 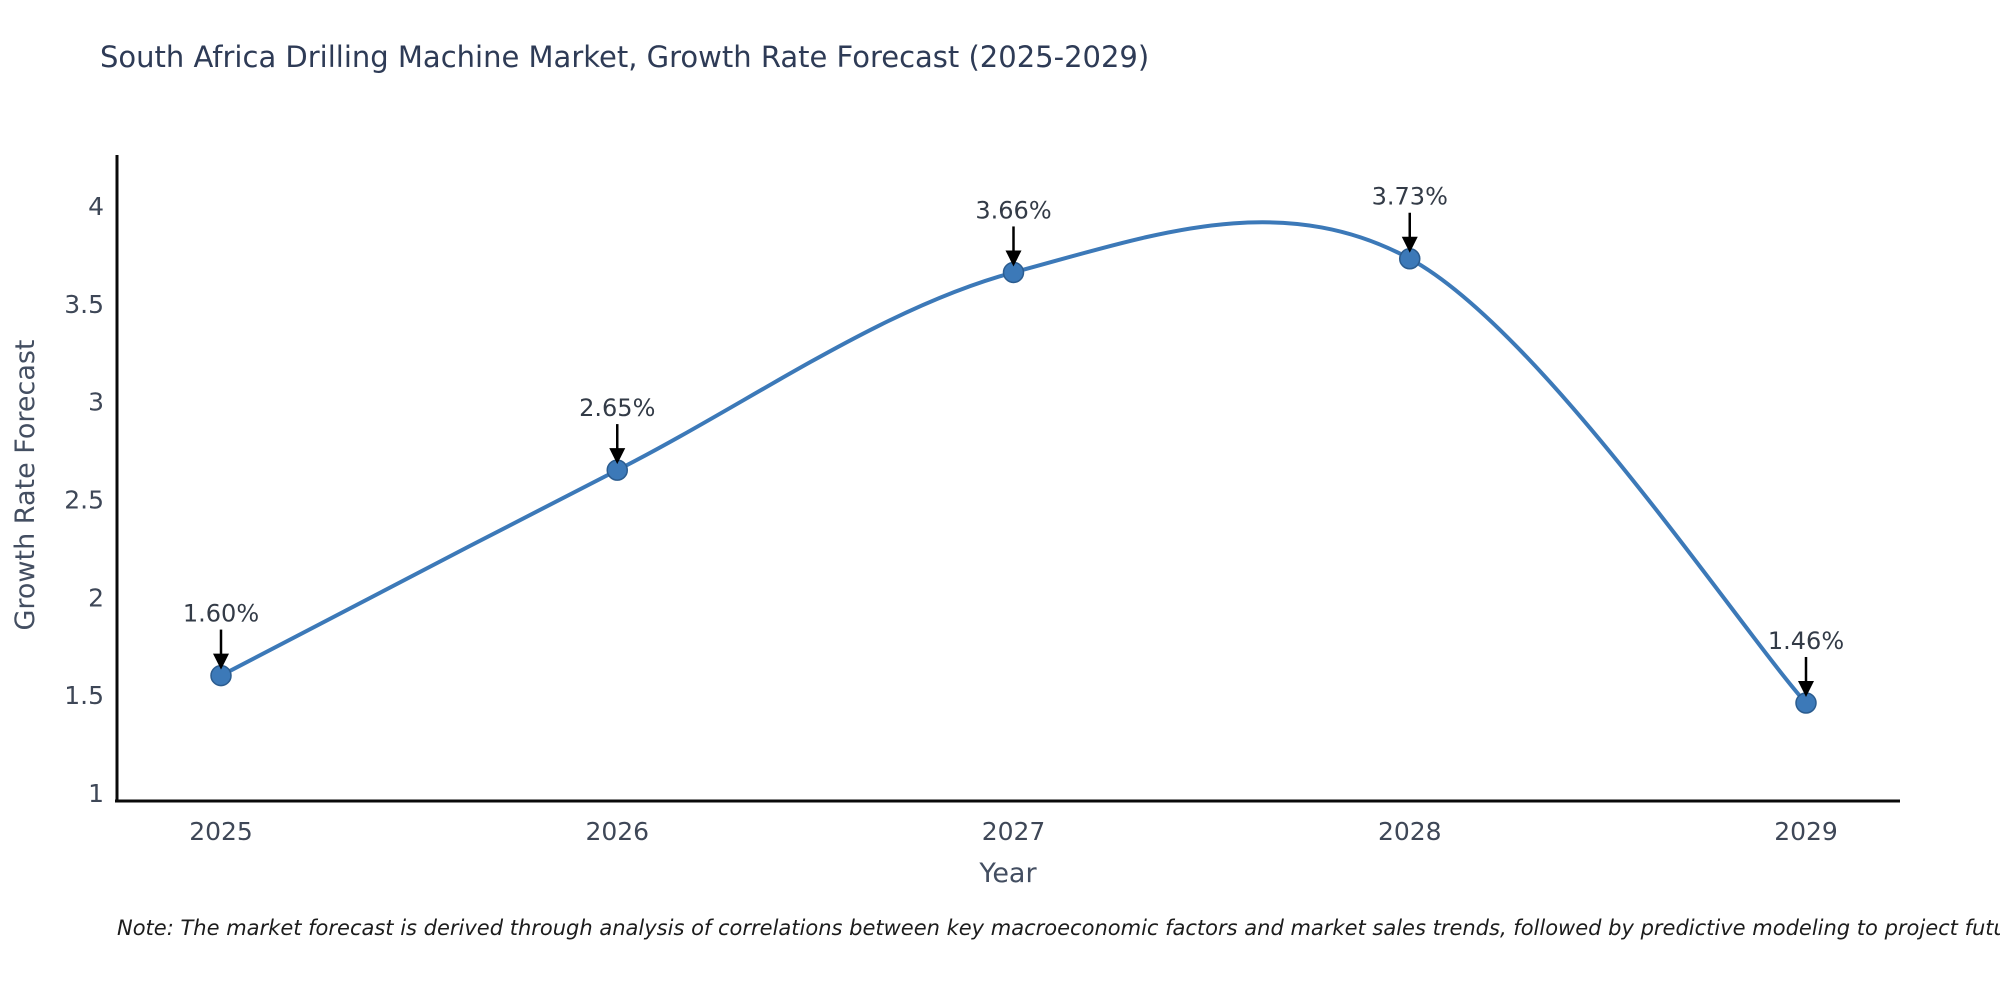 I want to click on data-point-label: 1.60%, so click(x=221, y=614).